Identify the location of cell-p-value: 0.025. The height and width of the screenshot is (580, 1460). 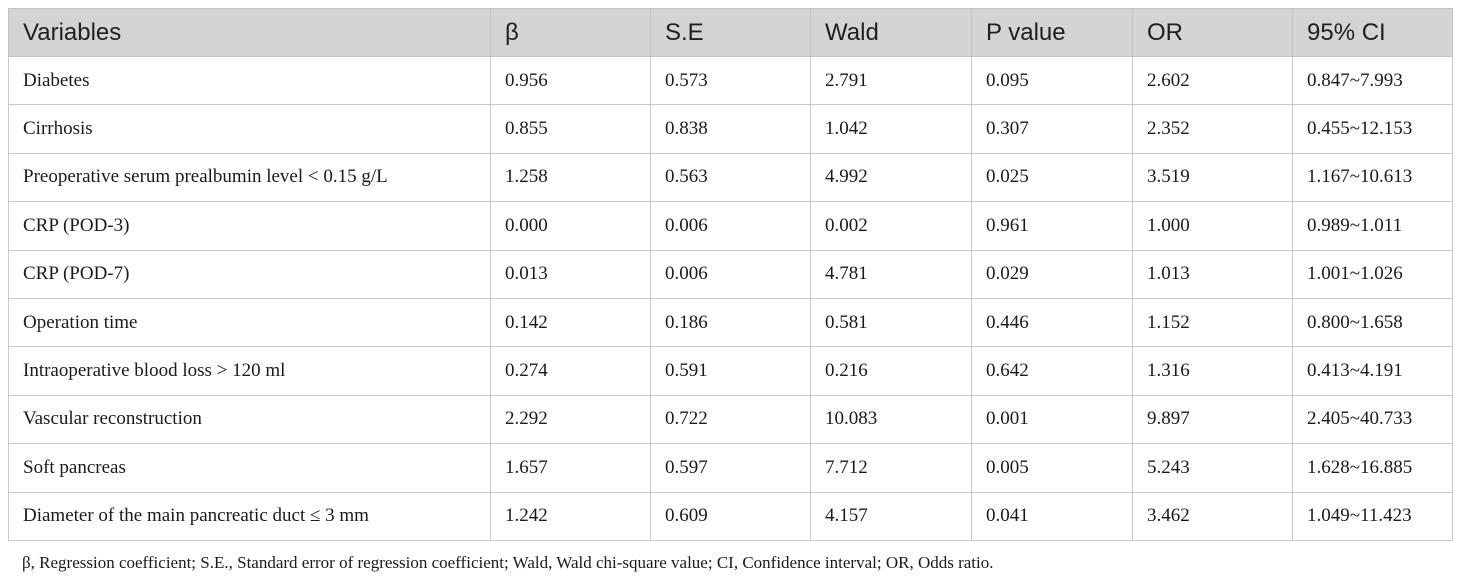
(1052, 177).